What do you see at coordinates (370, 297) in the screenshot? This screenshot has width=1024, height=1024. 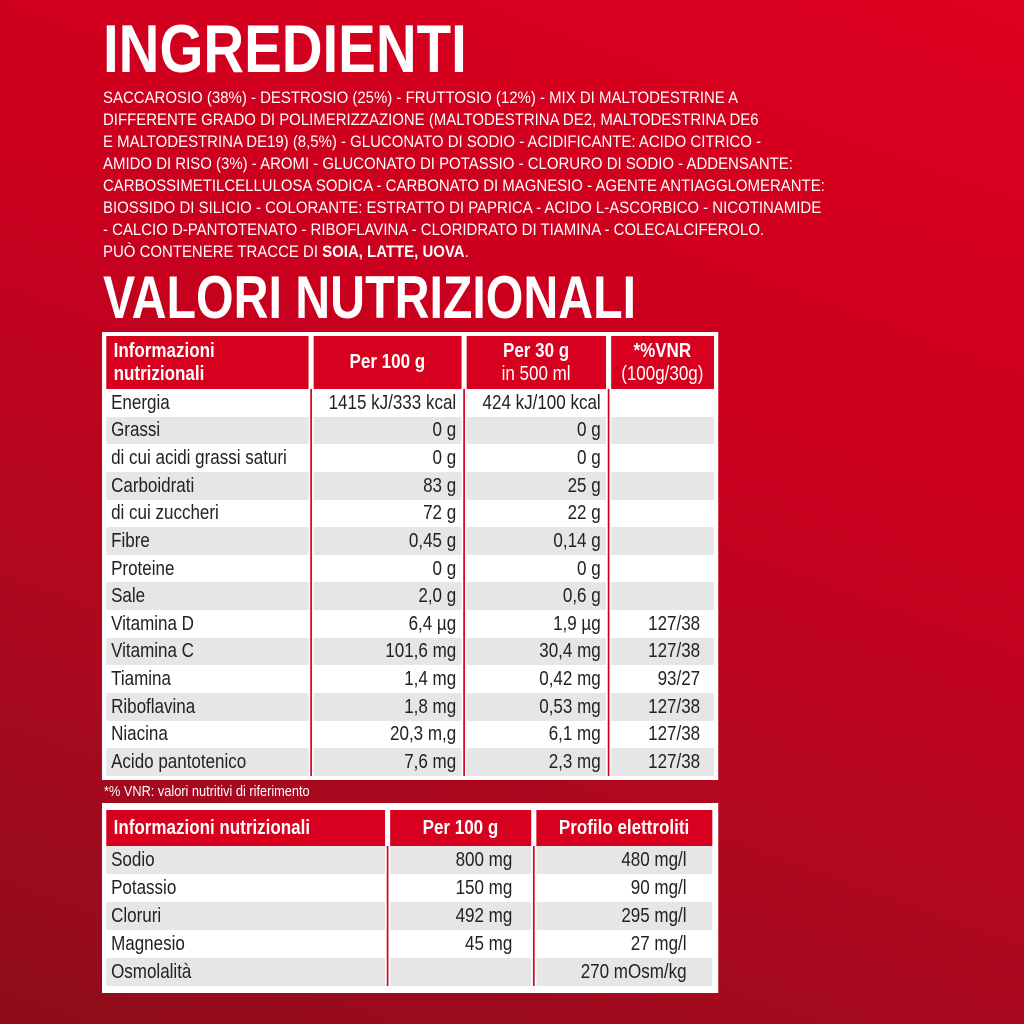 I see `nutrition-title: VALORI NUTRIZIONALI` at bounding box center [370, 297].